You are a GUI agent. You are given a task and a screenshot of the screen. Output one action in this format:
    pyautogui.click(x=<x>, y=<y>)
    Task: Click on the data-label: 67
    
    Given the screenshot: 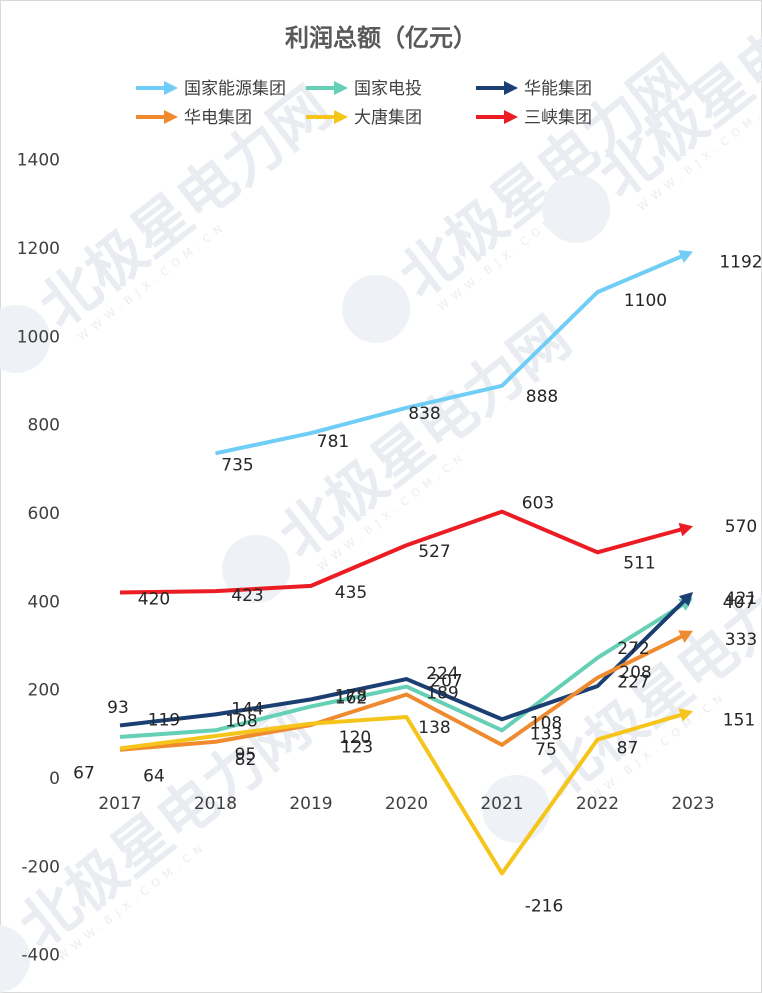 What is the action you would take?
    pyautogui.click(x=84, y=773)
    